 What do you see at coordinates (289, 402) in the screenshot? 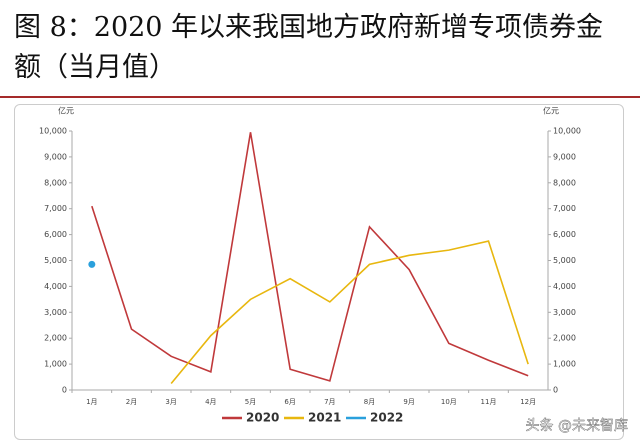
I see `x-tick-label: 6月` at bounding box center [289, 402].